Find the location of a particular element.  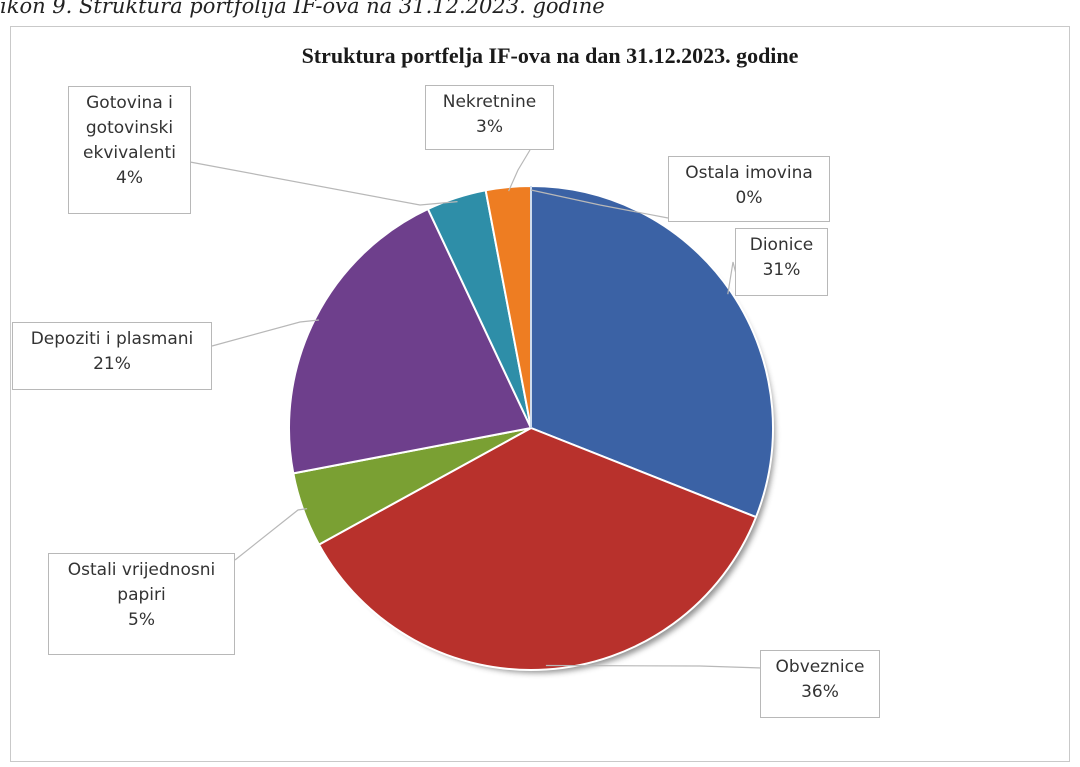

leader-line-ostala-imovina is located at coordinates (599, 204).